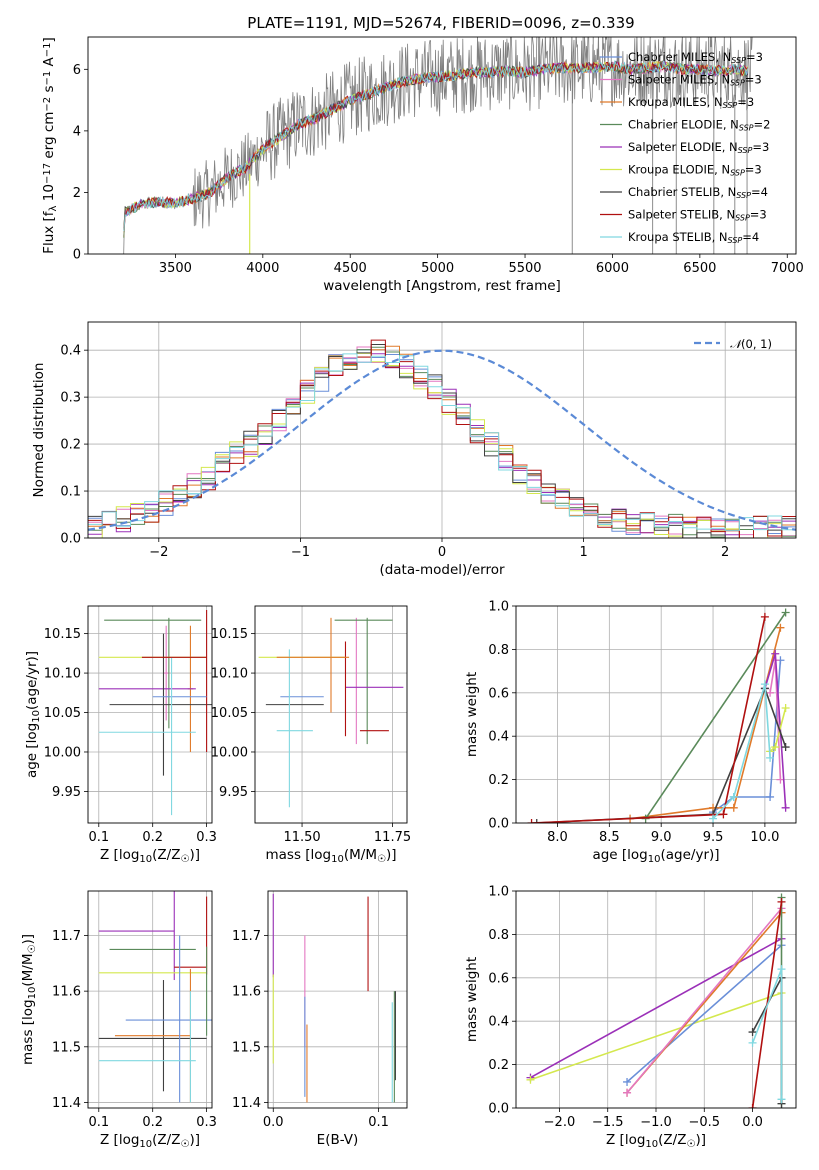  I want to click on x-tick-label: 8.5, so click(609, 837).